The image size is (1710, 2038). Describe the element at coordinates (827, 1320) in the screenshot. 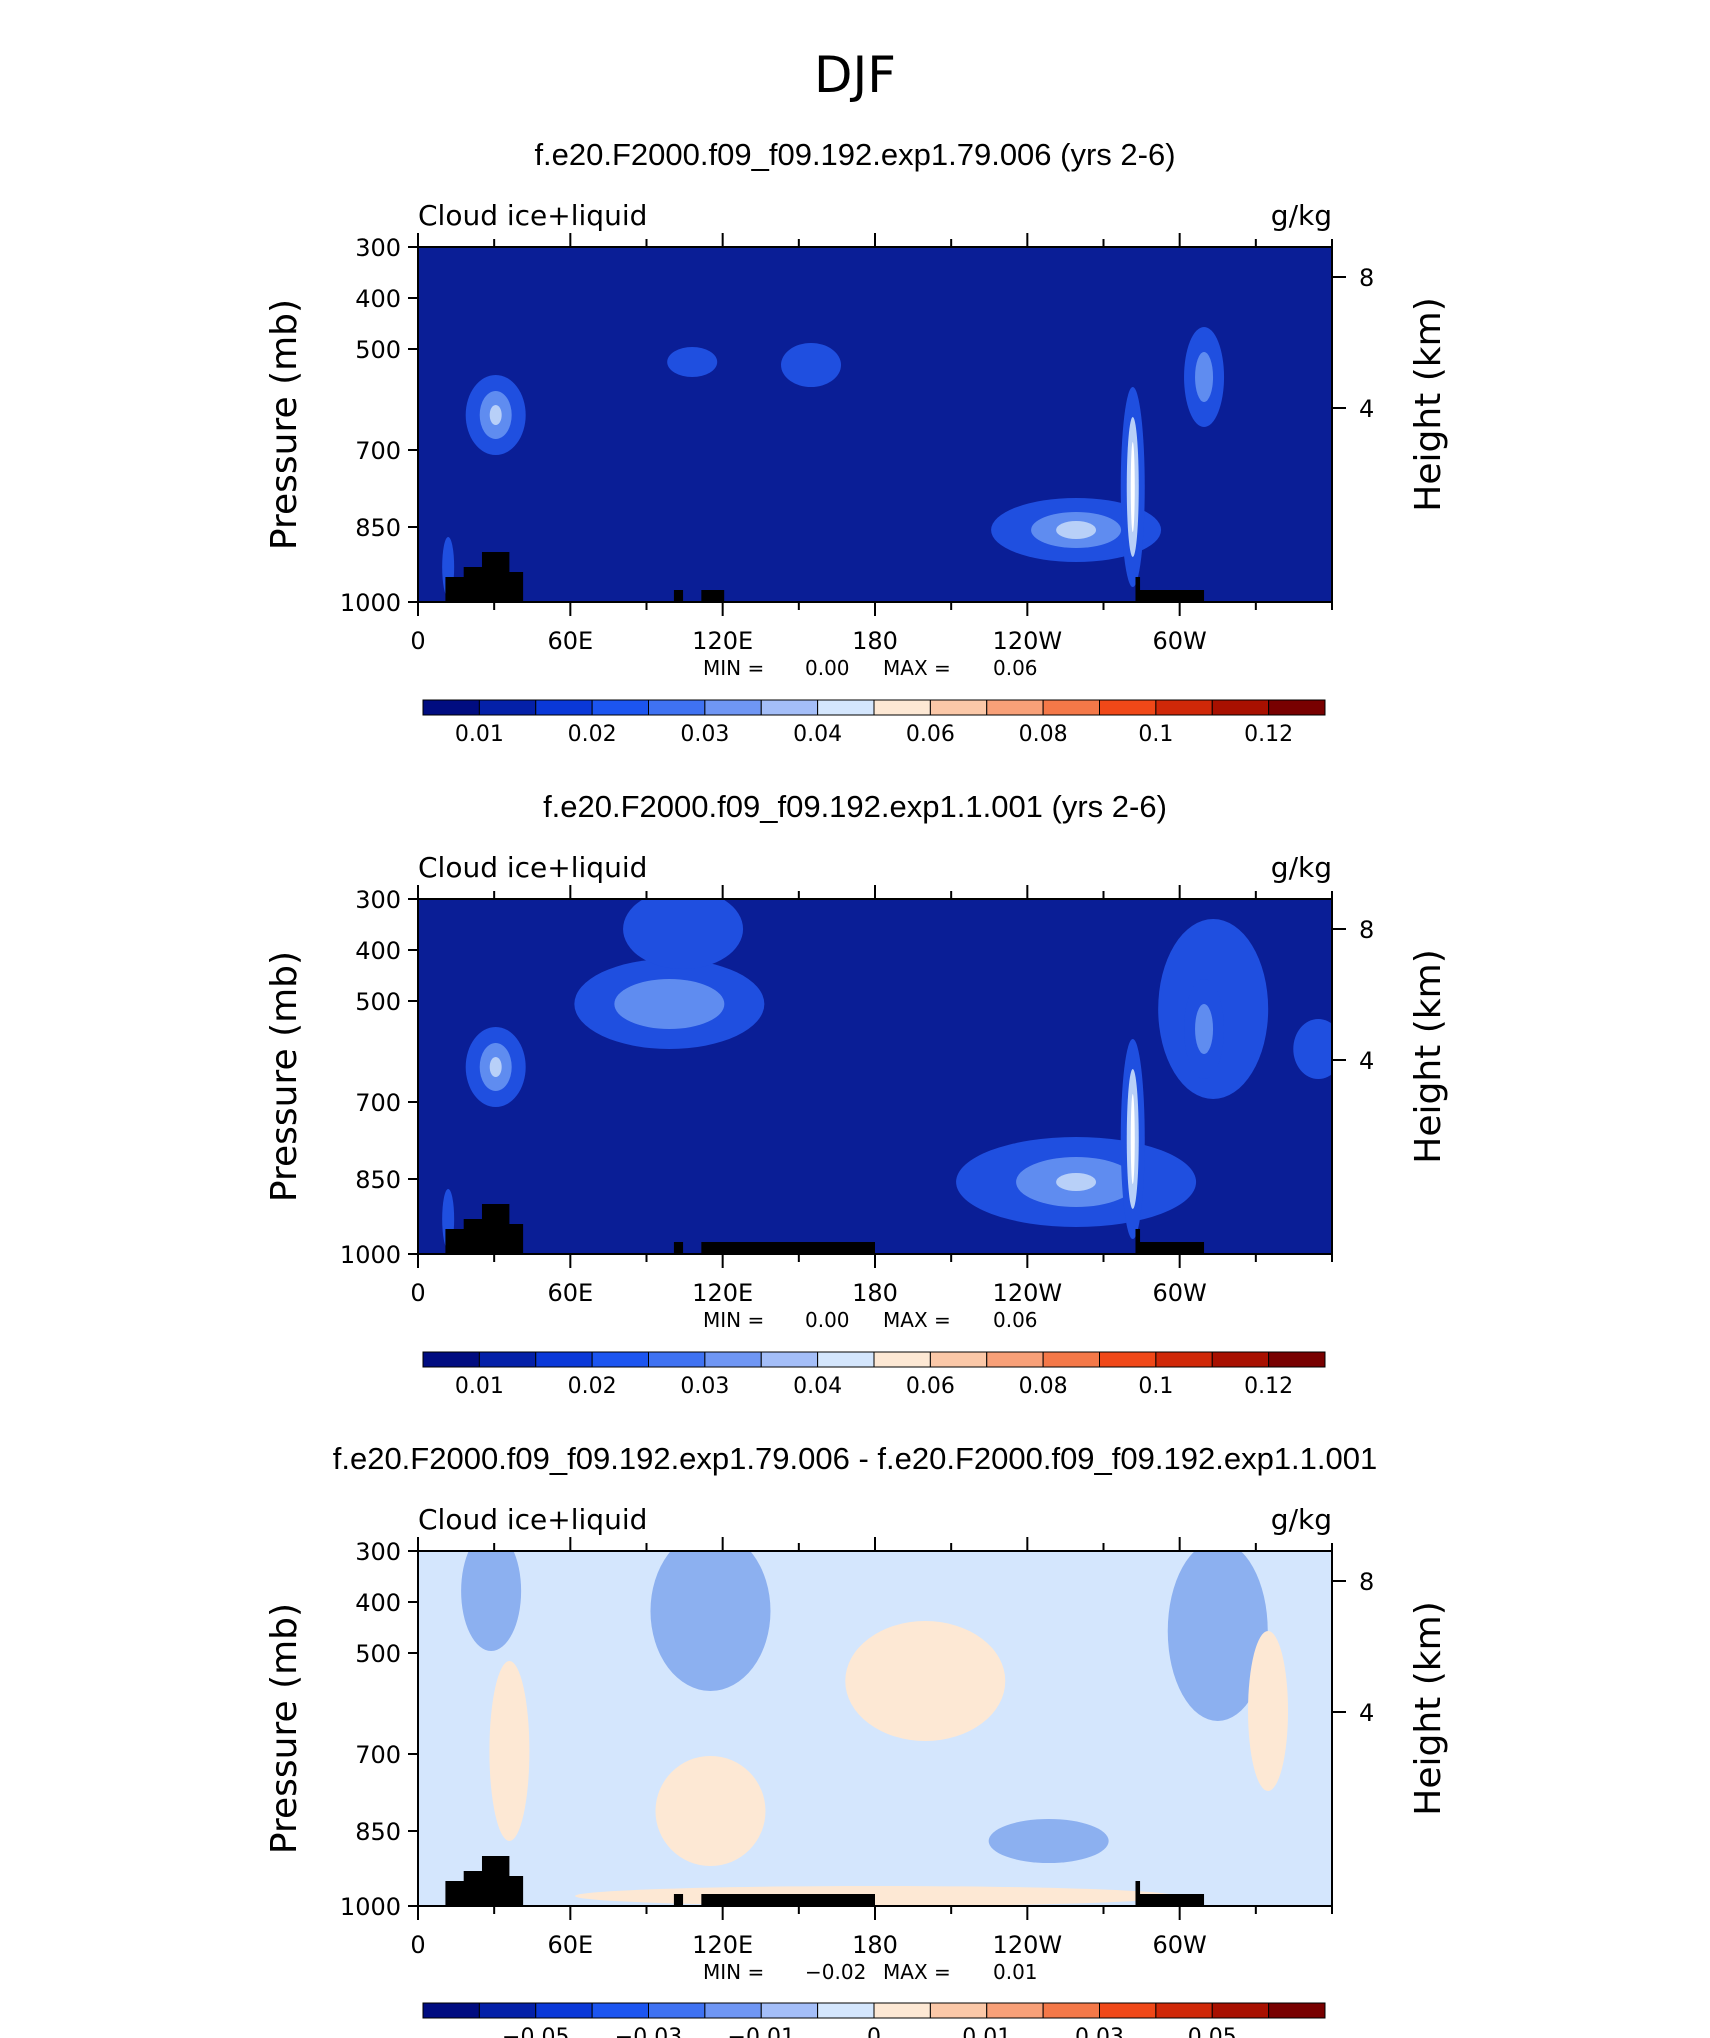

I see `min-value: 0.00` at that location.